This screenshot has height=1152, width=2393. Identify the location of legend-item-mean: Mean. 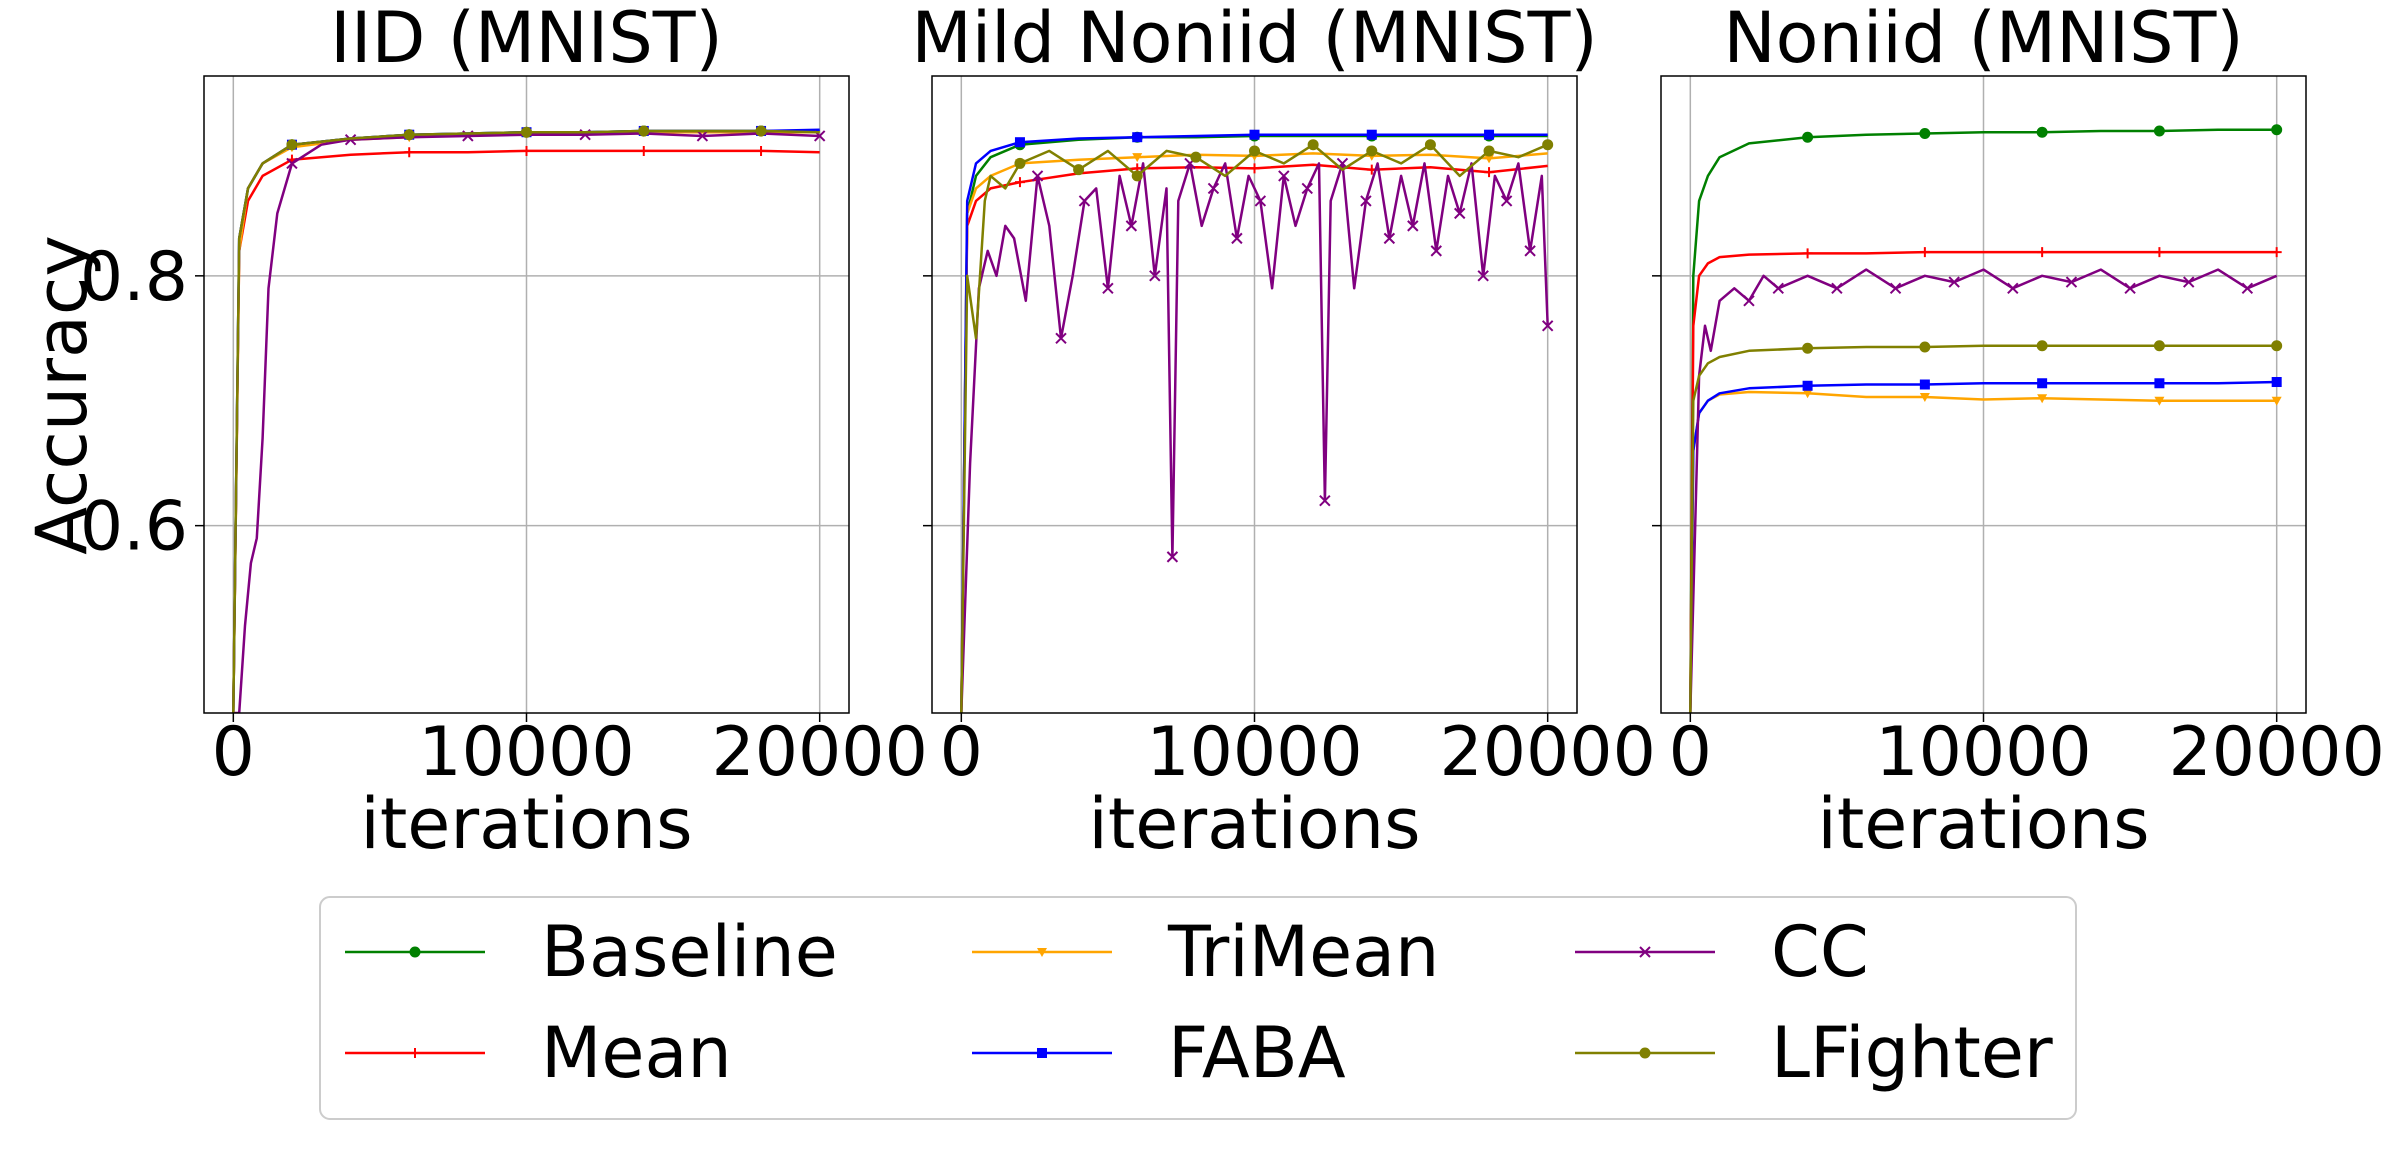
(538, 1053).